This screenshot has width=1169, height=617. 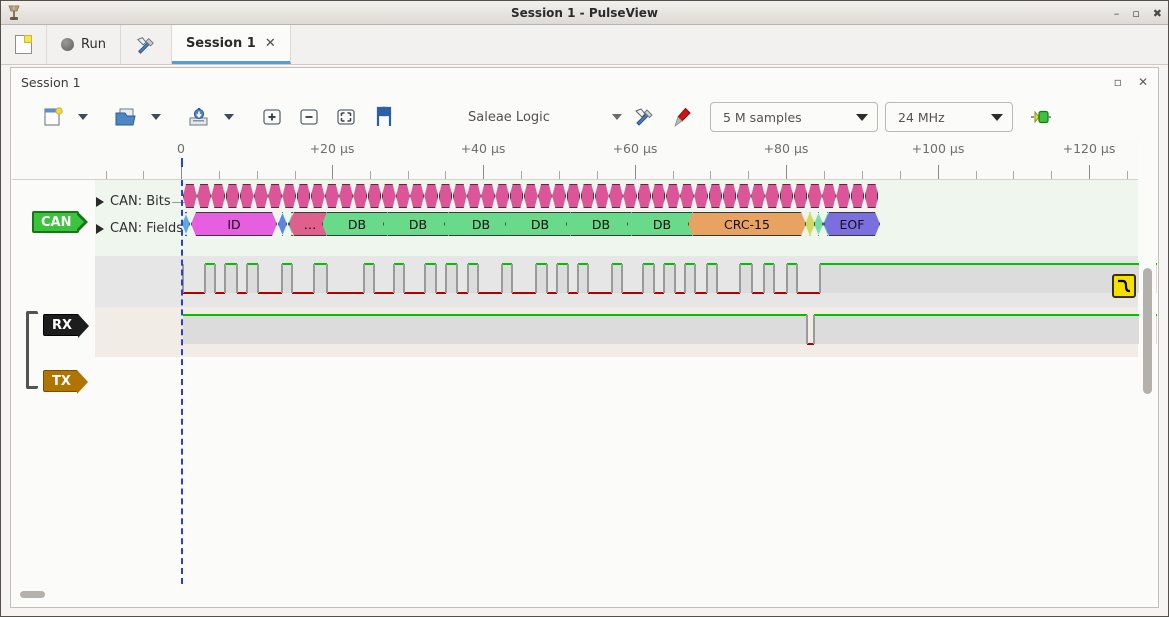 I want to click on sample-rate-select: 24 MHz, so click(x=949, y=117).